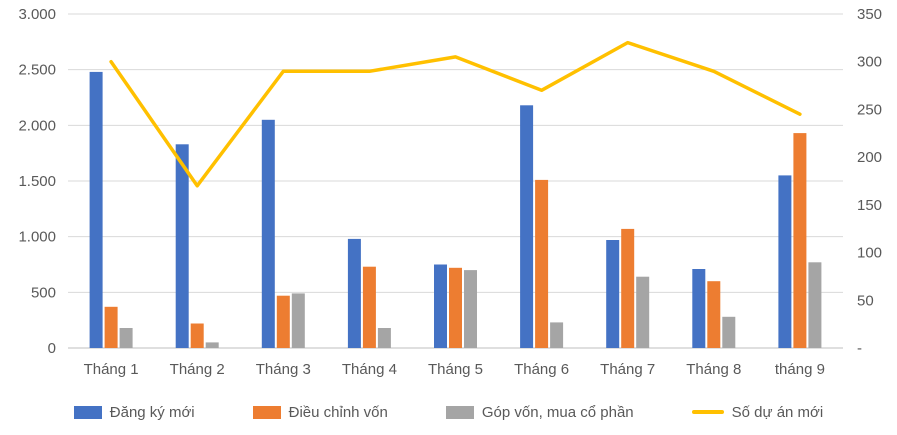 The width and height of the screenshot is (897, 435). Describe the element at coordinates (800, 369) in the screenshot. I see `x-axis-label: tháng 9` at that location.